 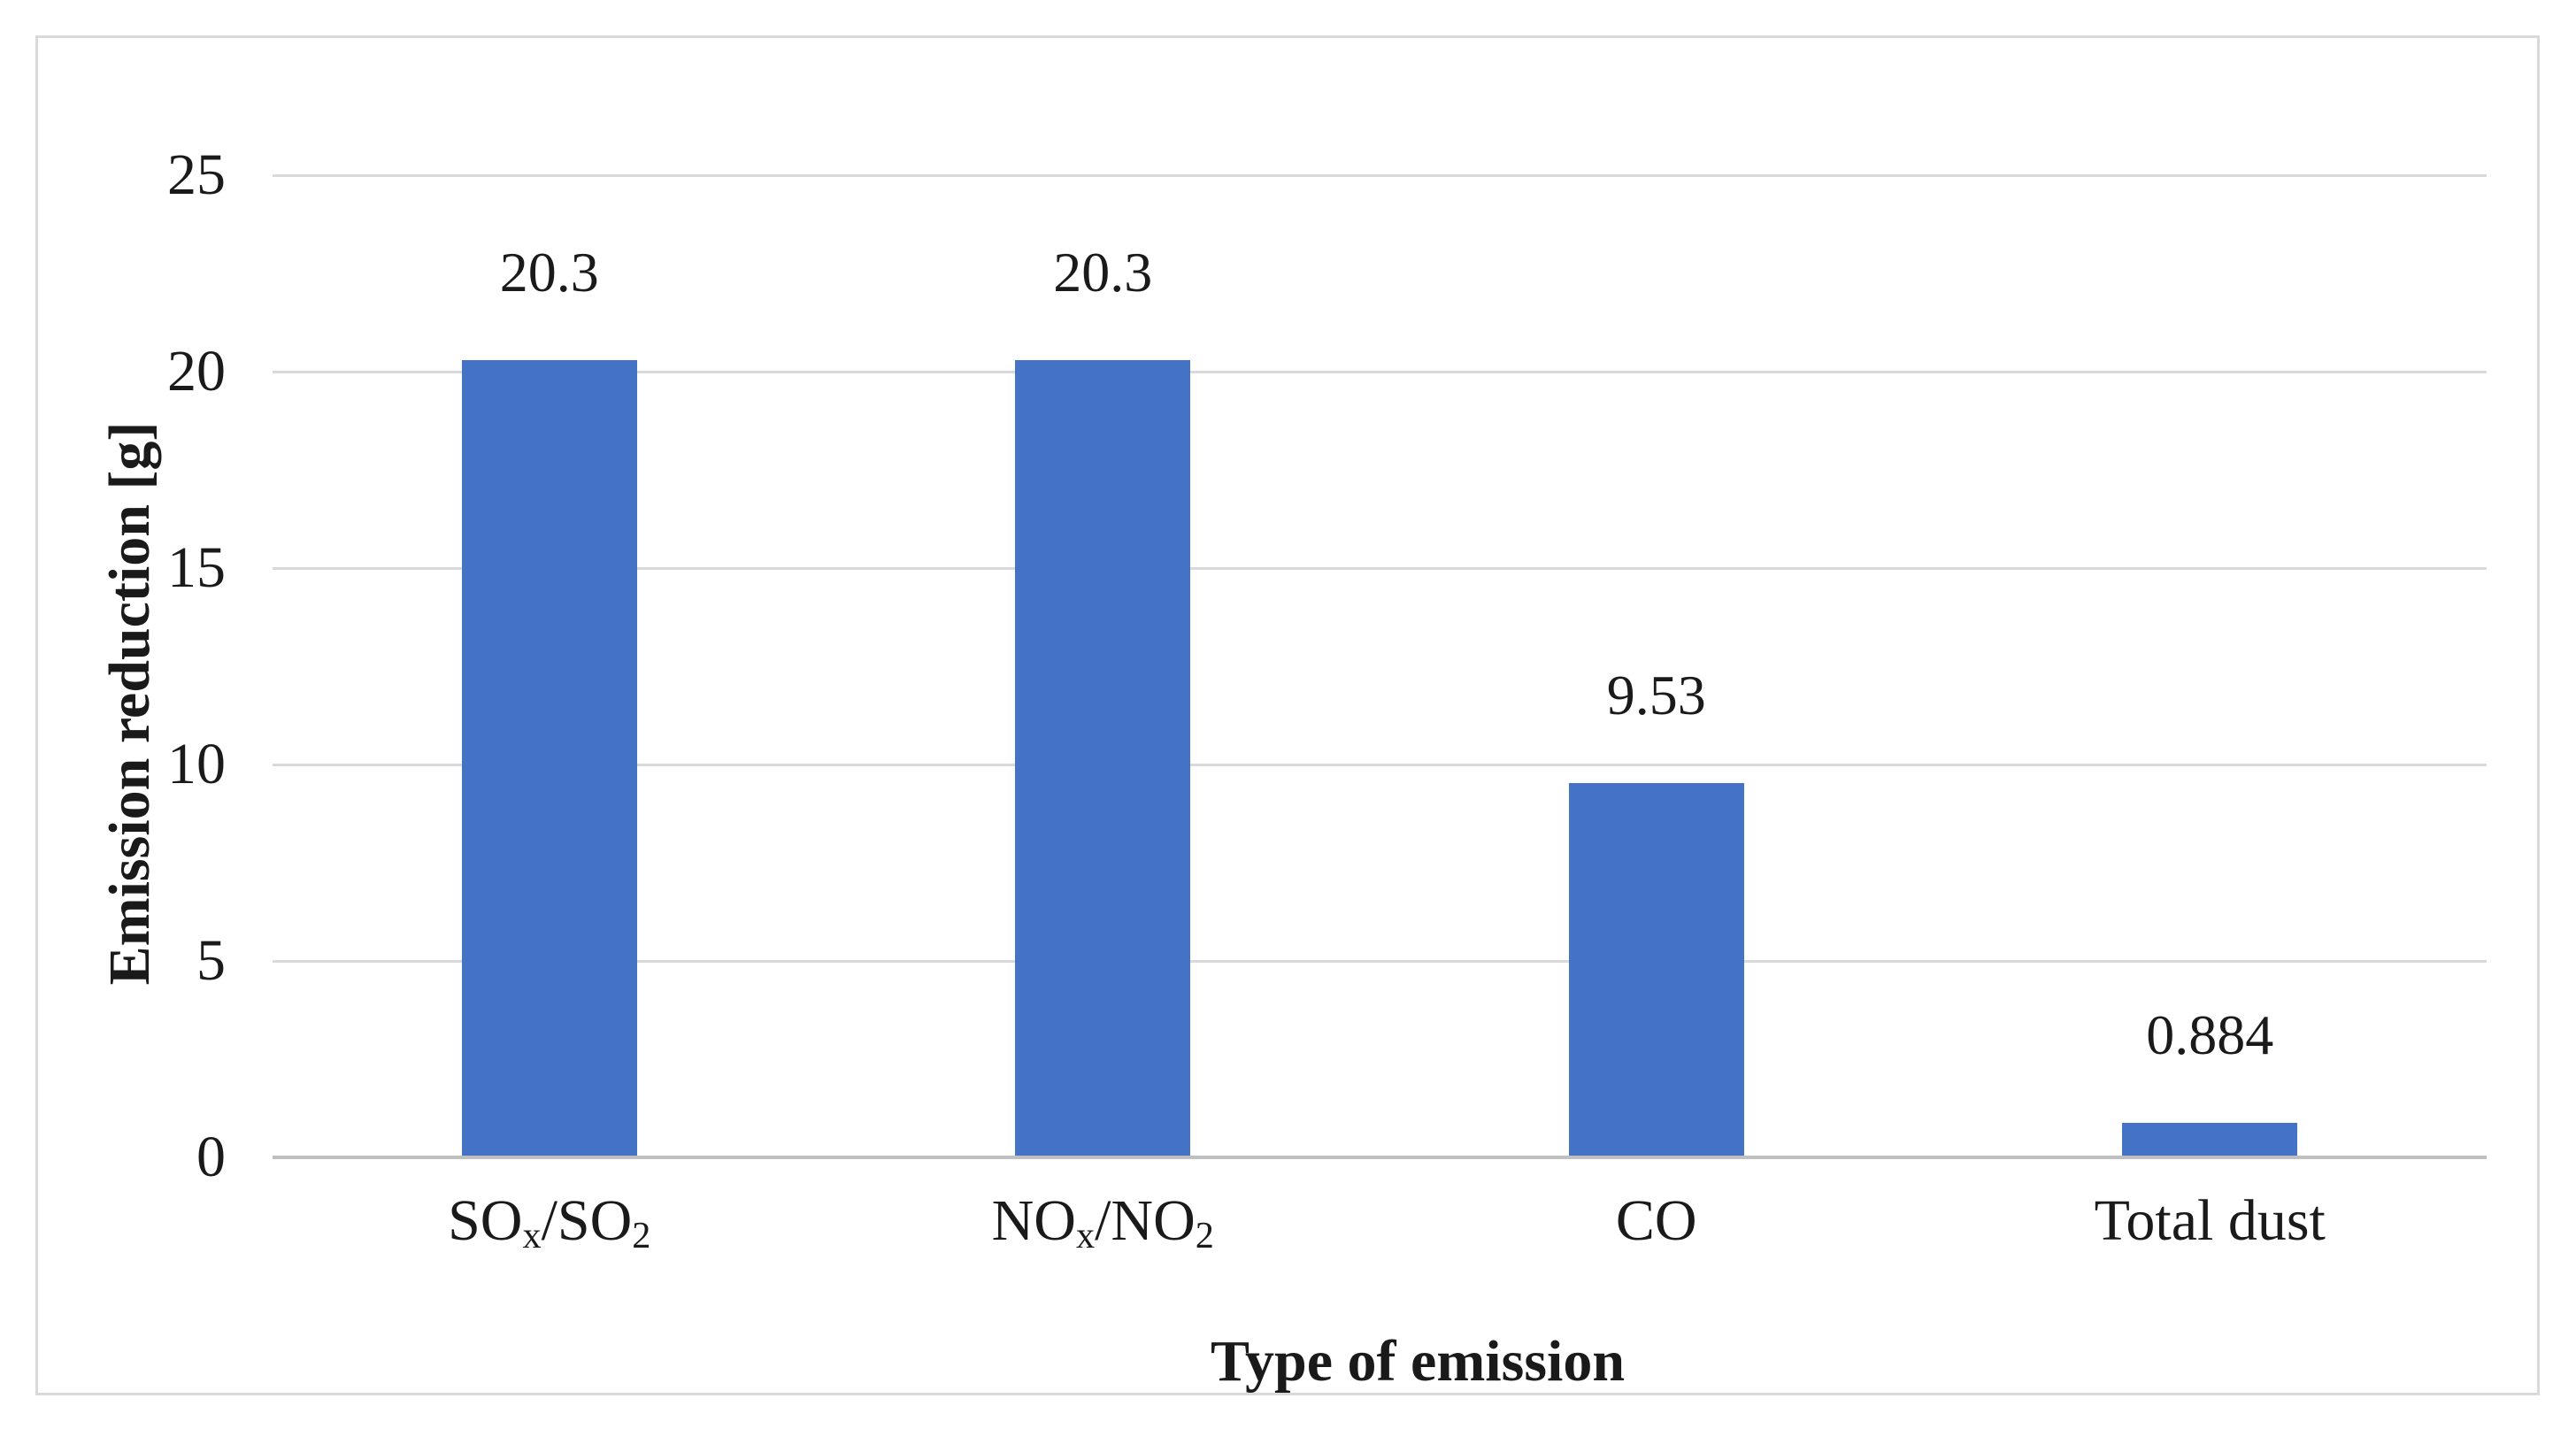 What do you see at coordinates (196, 764) in the screenshot?
I see `y-tick-label-10: 10` at bounding box center [196, 764].